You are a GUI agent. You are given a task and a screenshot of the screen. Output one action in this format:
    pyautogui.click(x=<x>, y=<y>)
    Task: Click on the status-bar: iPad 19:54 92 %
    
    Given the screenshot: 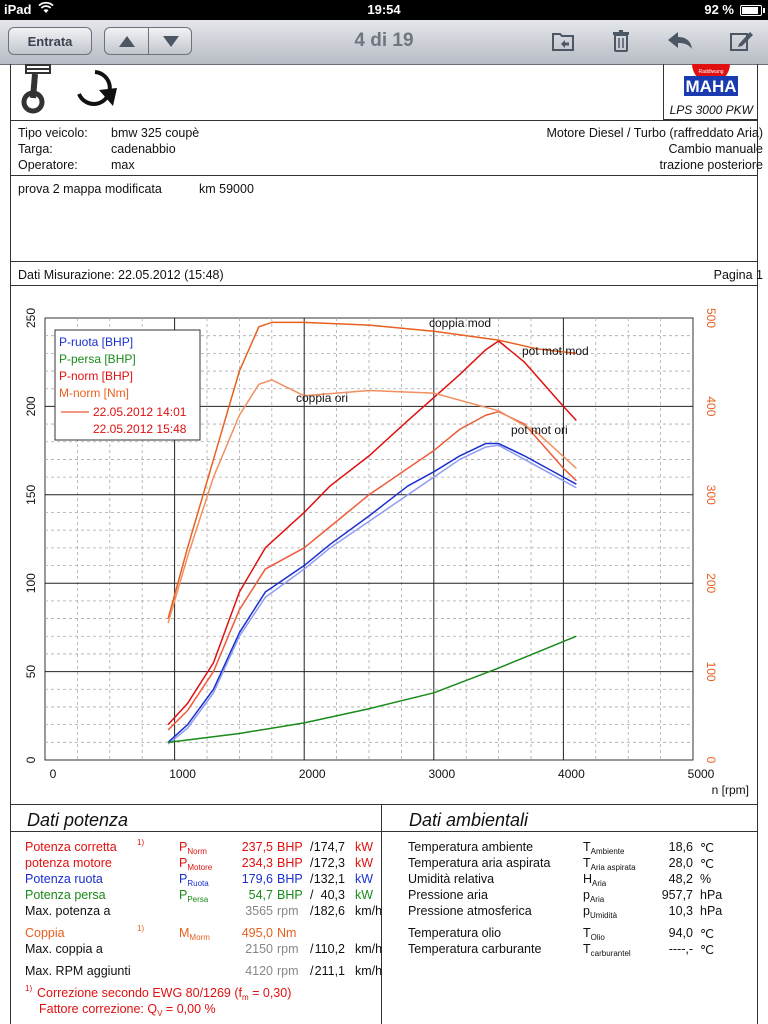 What is the action you would take?
    pyautogui.click(x=384, y=10)
    